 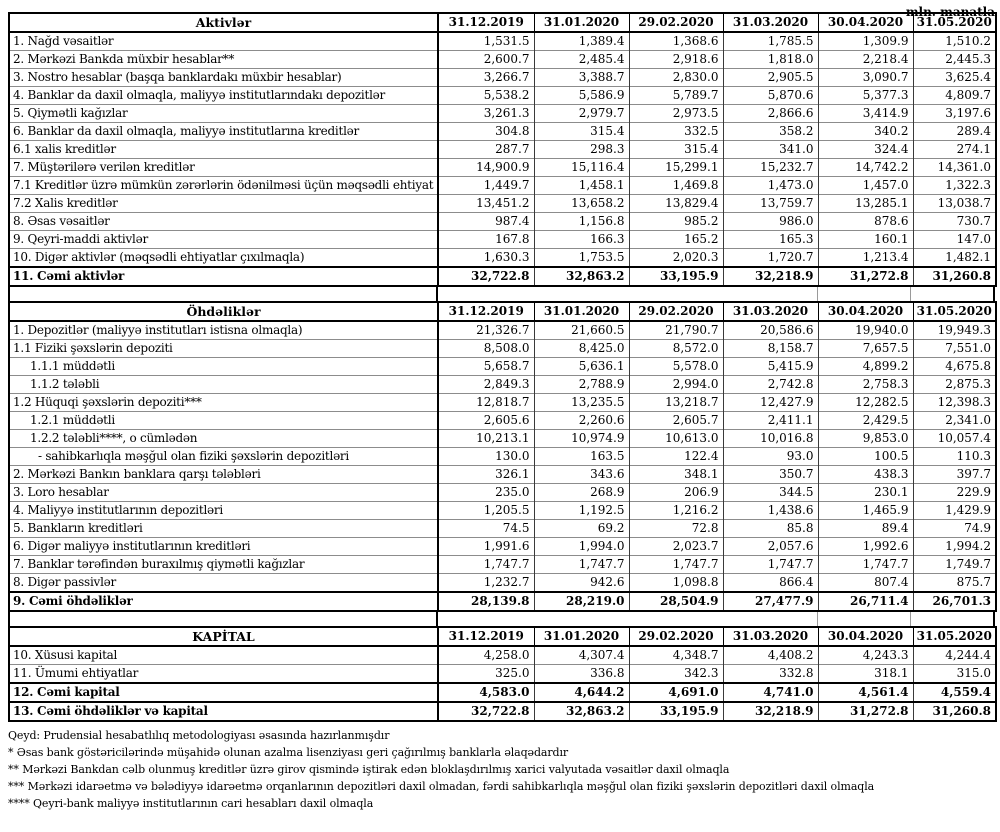 I want to click on value-cell: 206.9, so click(x=675, y=492).